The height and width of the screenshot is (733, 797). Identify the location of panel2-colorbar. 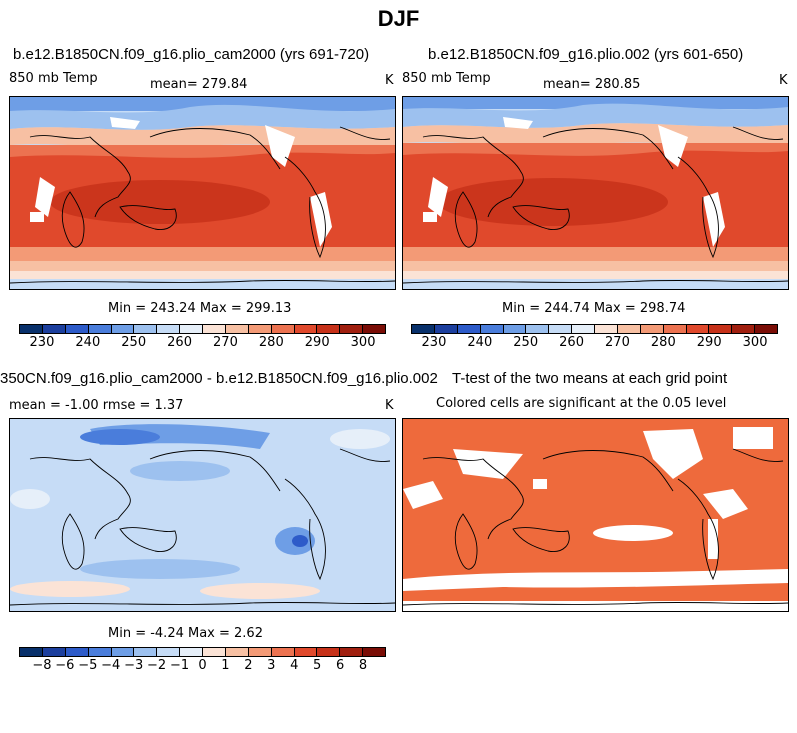
(594, 329).